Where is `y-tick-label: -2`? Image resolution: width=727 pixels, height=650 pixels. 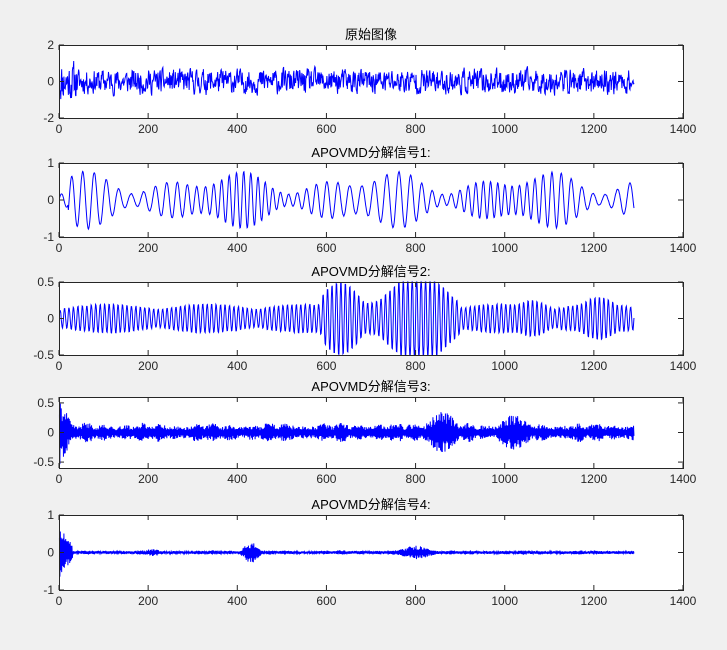
y-tick-label: -2 is located at coordinates (48, 118).